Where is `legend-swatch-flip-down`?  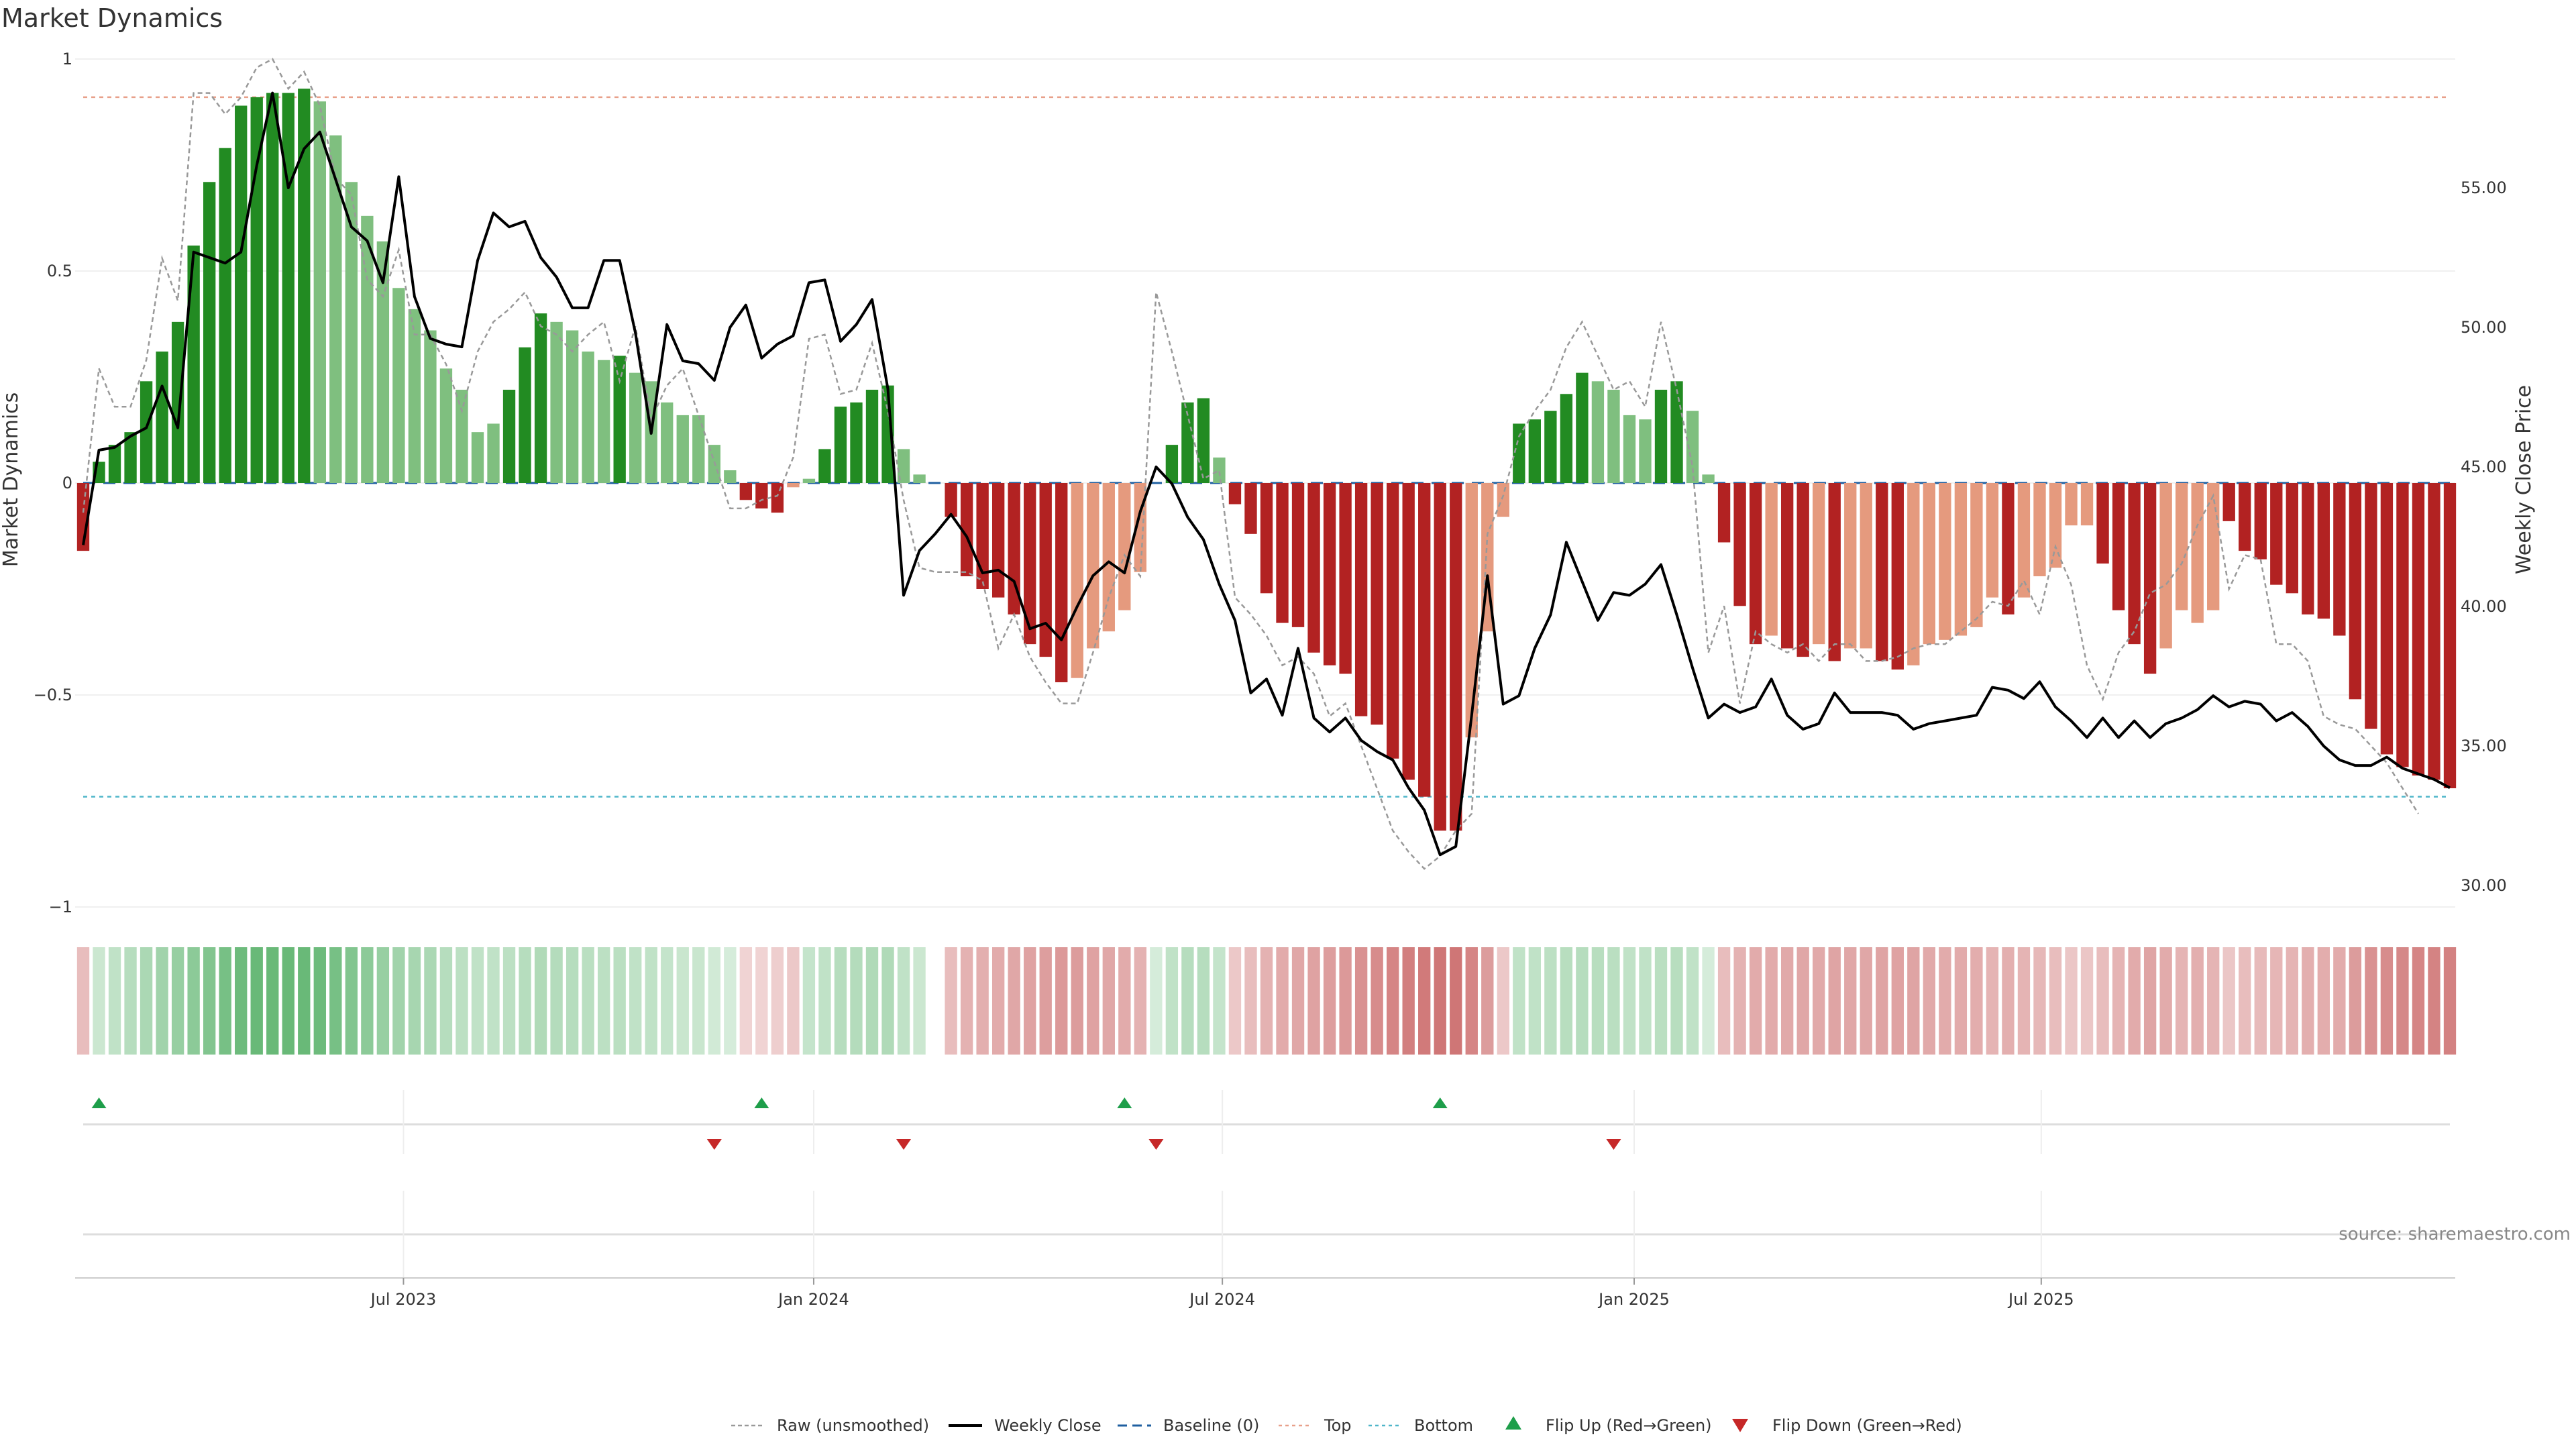 legend-swatch-flip-down is located at coordinates (1740, 1425).